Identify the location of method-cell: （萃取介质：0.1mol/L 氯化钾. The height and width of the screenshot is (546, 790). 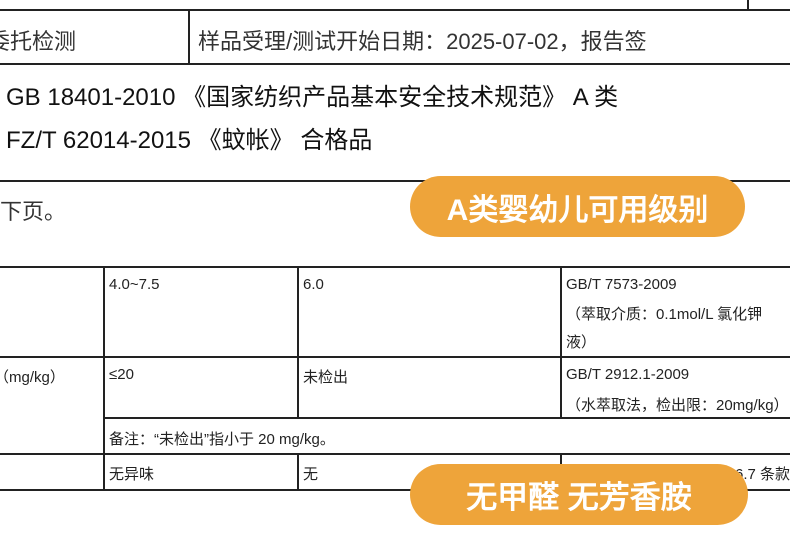
(664, 314).